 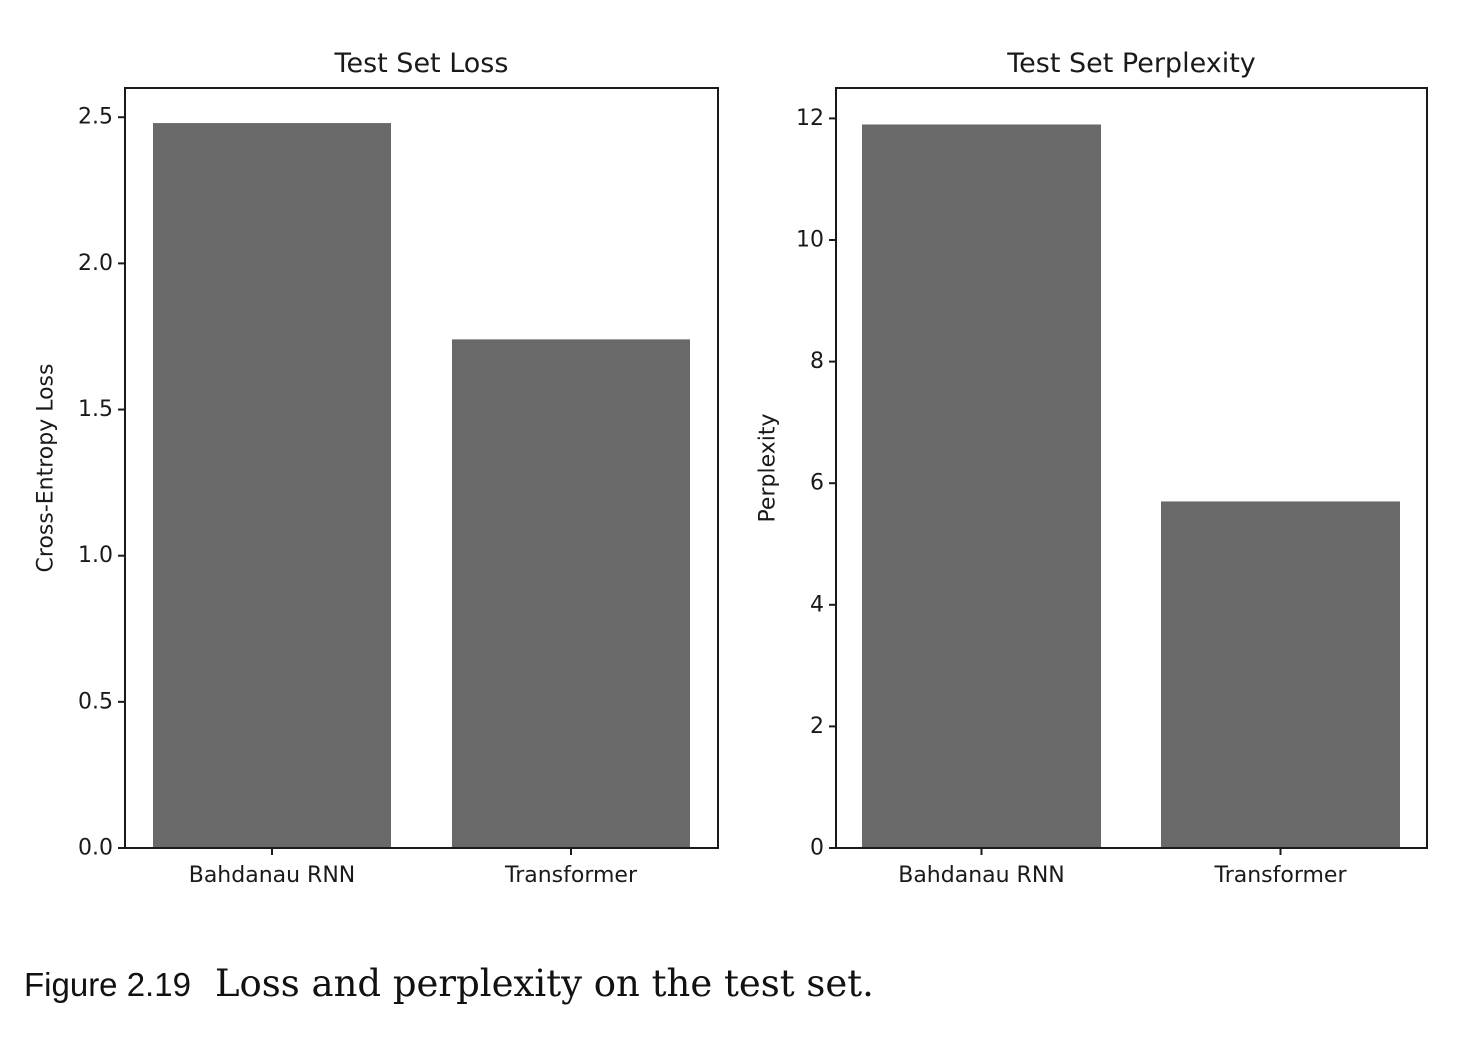 What do you see at coordinates (95, 117) in the screenshot?
I see `loss-ytick-label: 2.5` at bounding box center [95, 117].